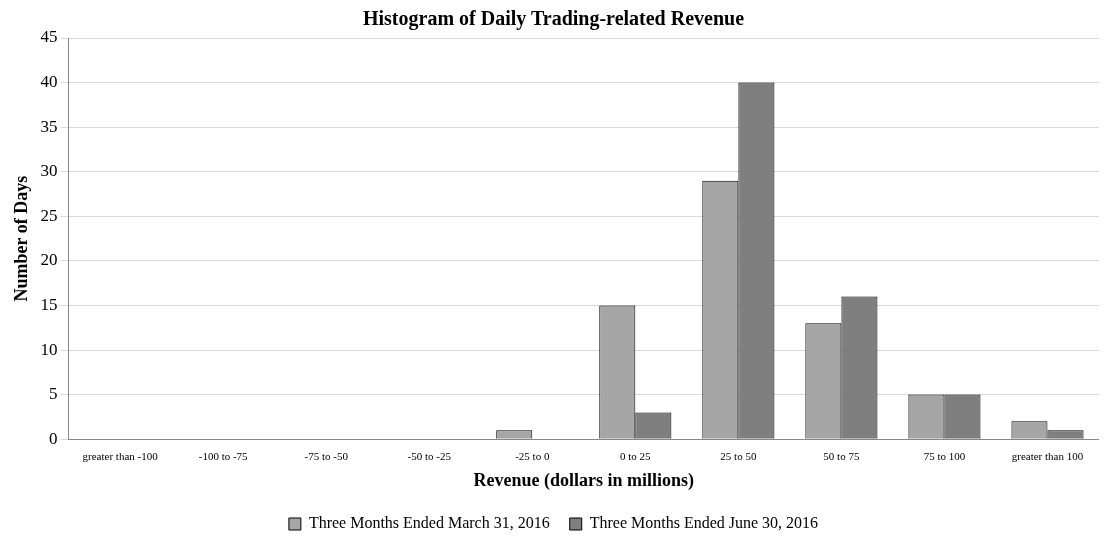 The image size is (1107, 550). I want to click on chart-title: Histogram of Daily Trading-related Revenue, so click(553, 19).